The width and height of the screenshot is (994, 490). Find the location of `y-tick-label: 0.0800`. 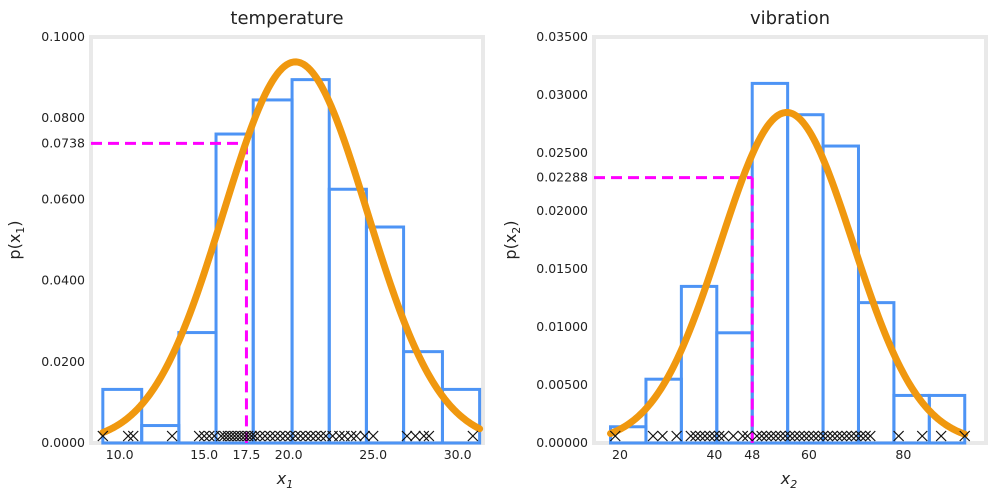

y-tick-label: 0.0800 is located at coordinates (63, 117).